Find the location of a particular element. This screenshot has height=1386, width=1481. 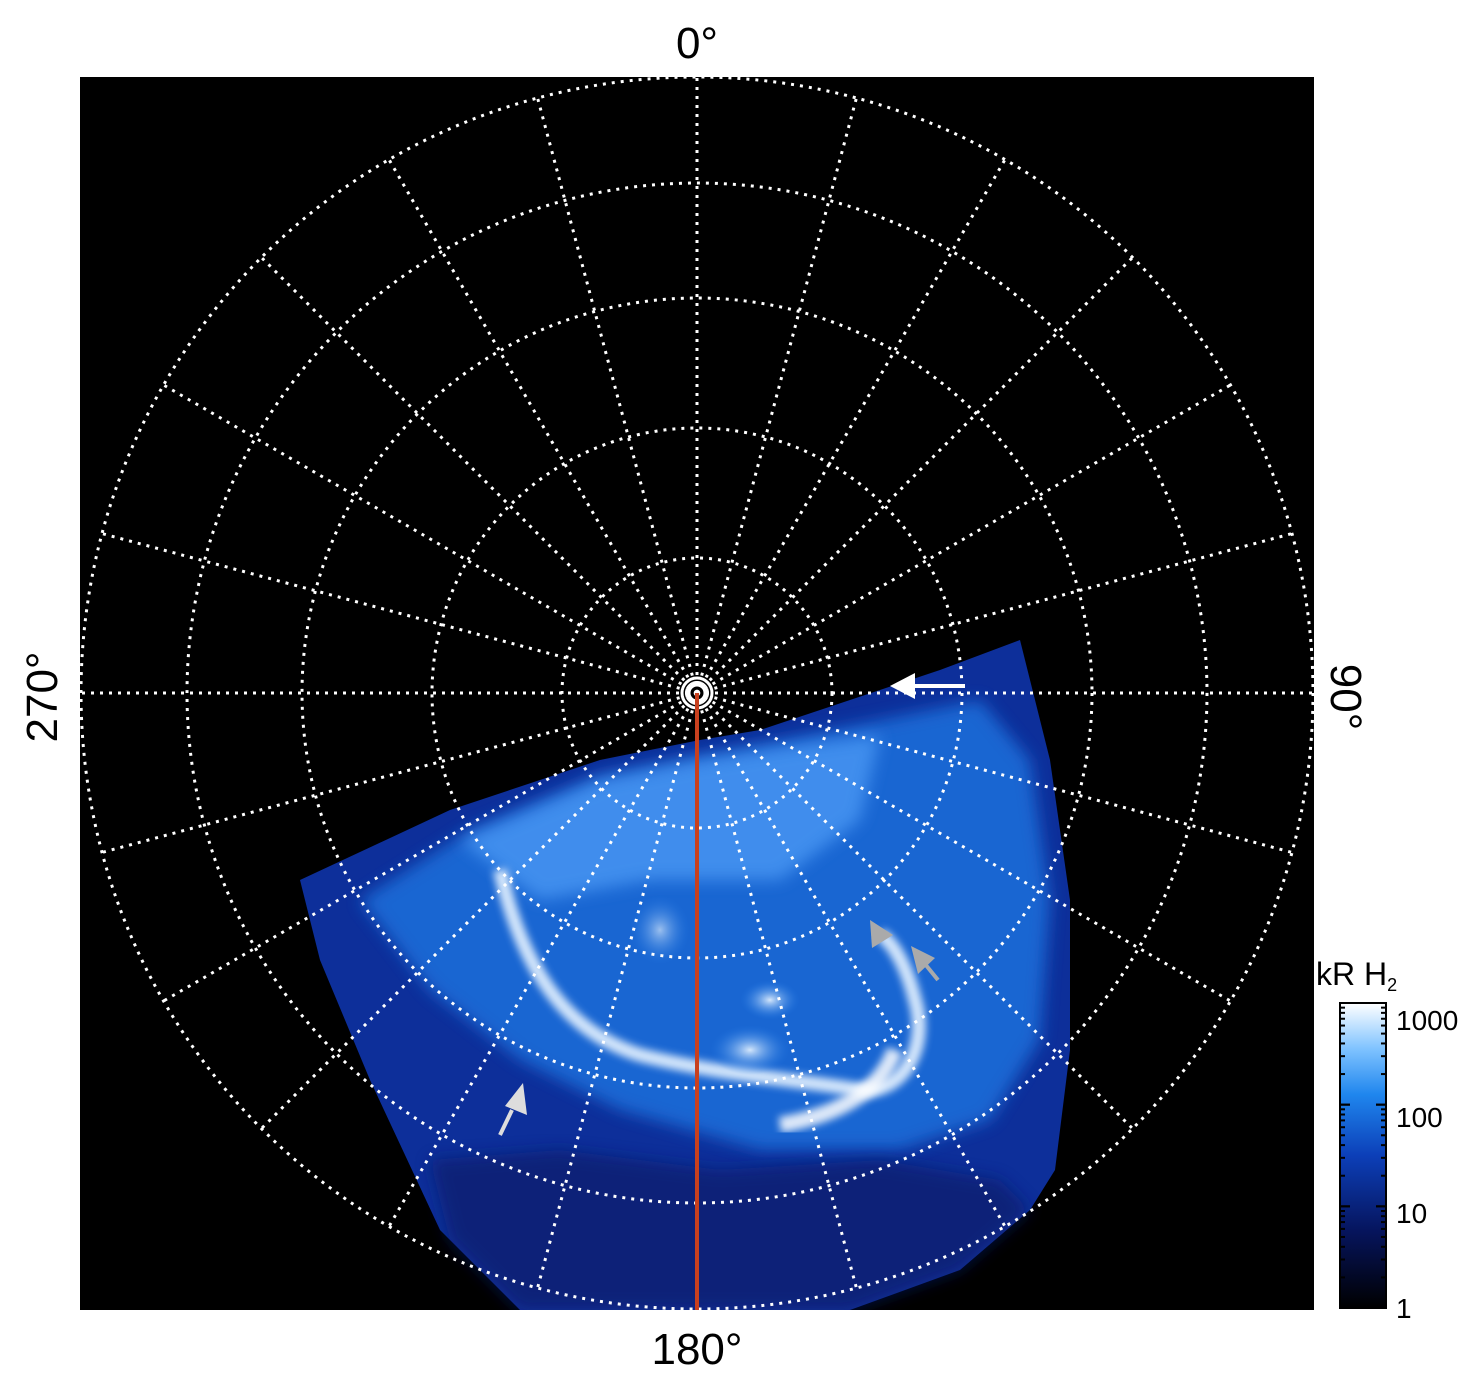

main-auroral-oval is located at coordinates (709, 983).